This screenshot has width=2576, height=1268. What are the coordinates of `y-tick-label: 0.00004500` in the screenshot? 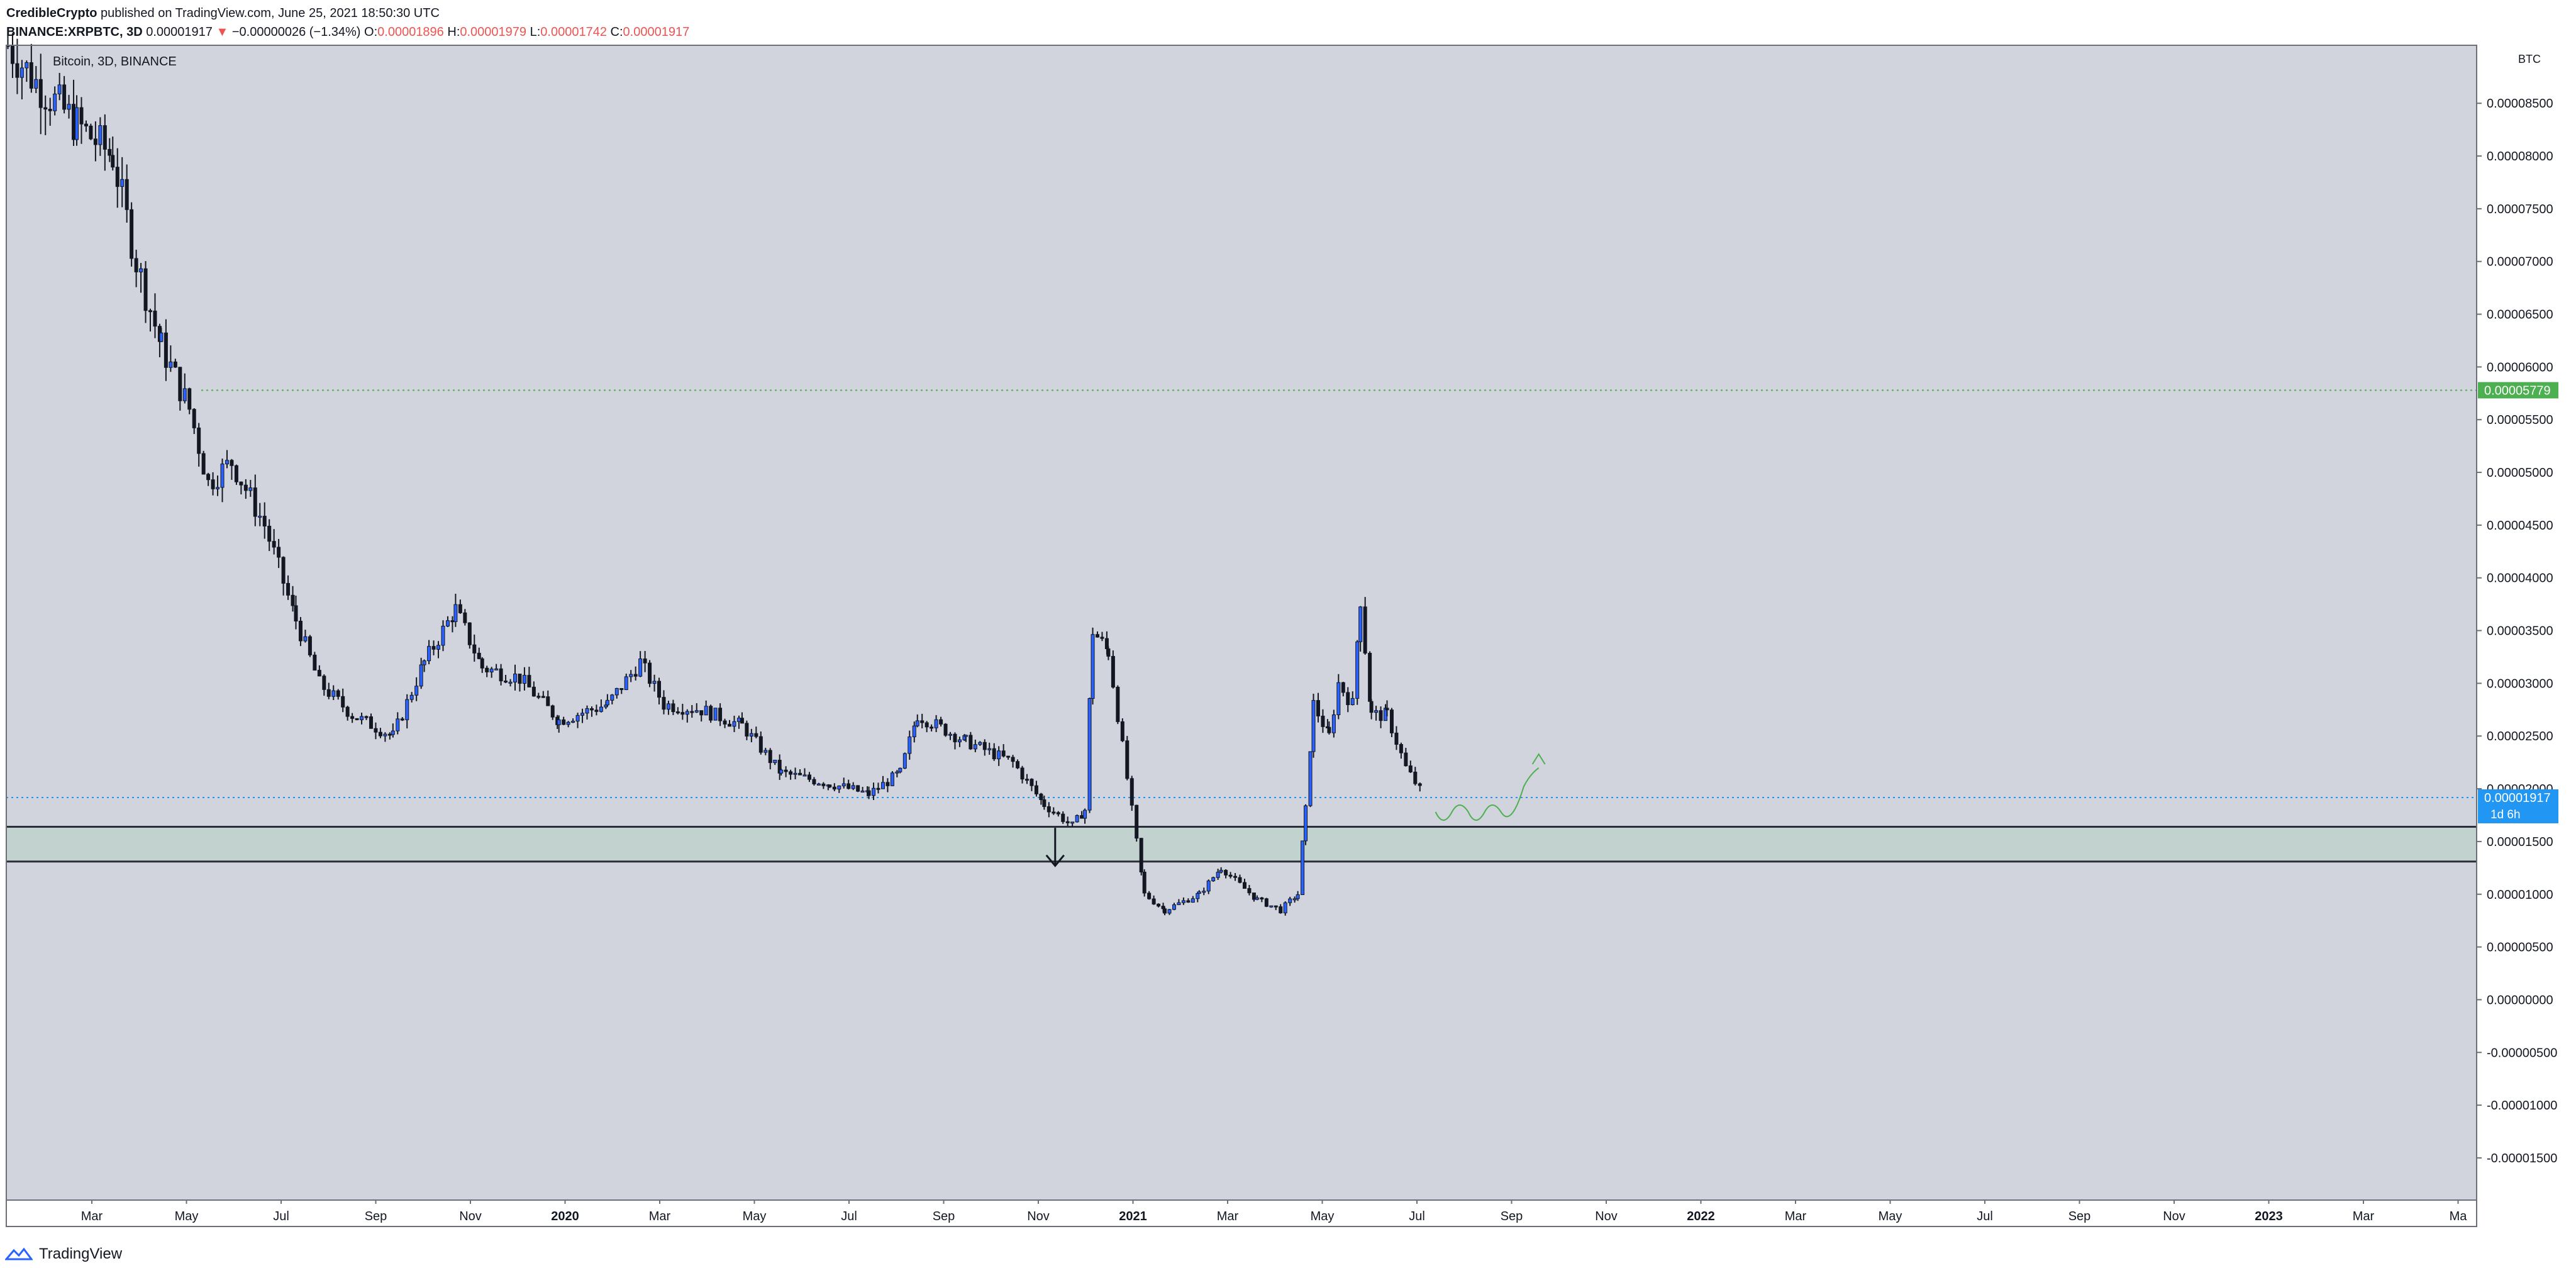 It's located at (2520, 526).